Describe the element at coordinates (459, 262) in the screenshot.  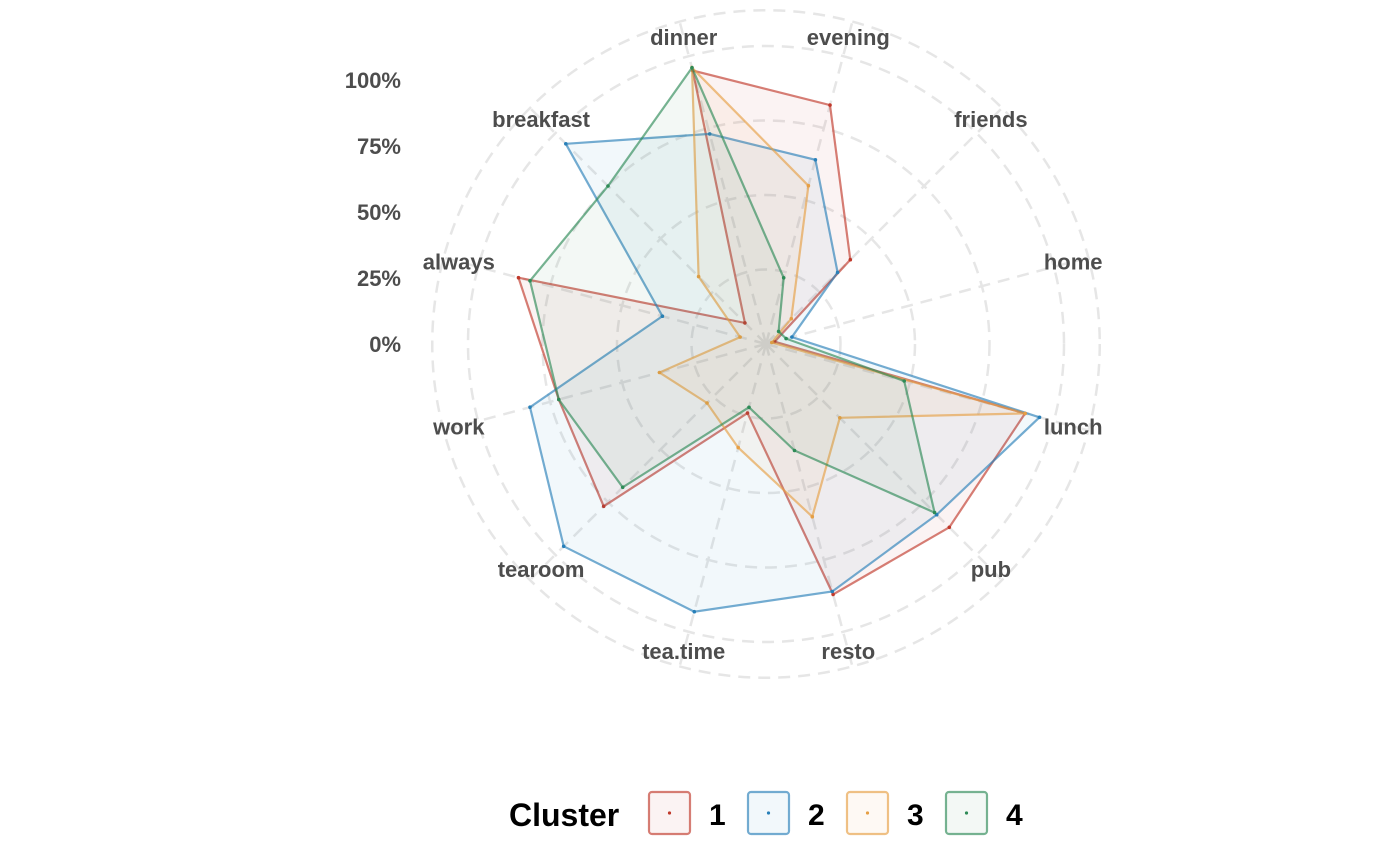
I see `axis-label: always` at that location.